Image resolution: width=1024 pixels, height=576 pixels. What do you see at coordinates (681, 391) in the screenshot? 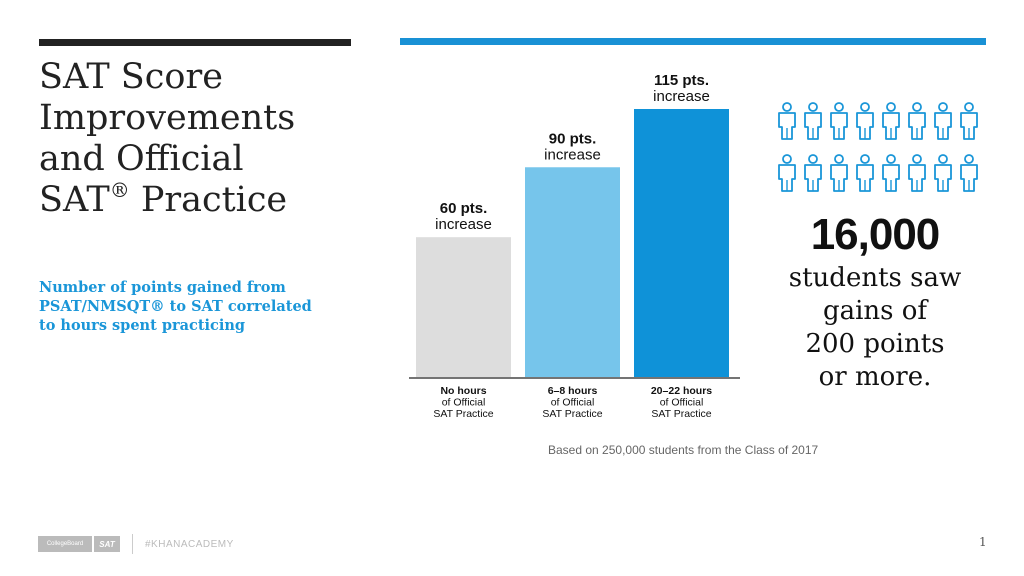
I see `category-label: 20–22 hours` at bounding box center [681, 391].